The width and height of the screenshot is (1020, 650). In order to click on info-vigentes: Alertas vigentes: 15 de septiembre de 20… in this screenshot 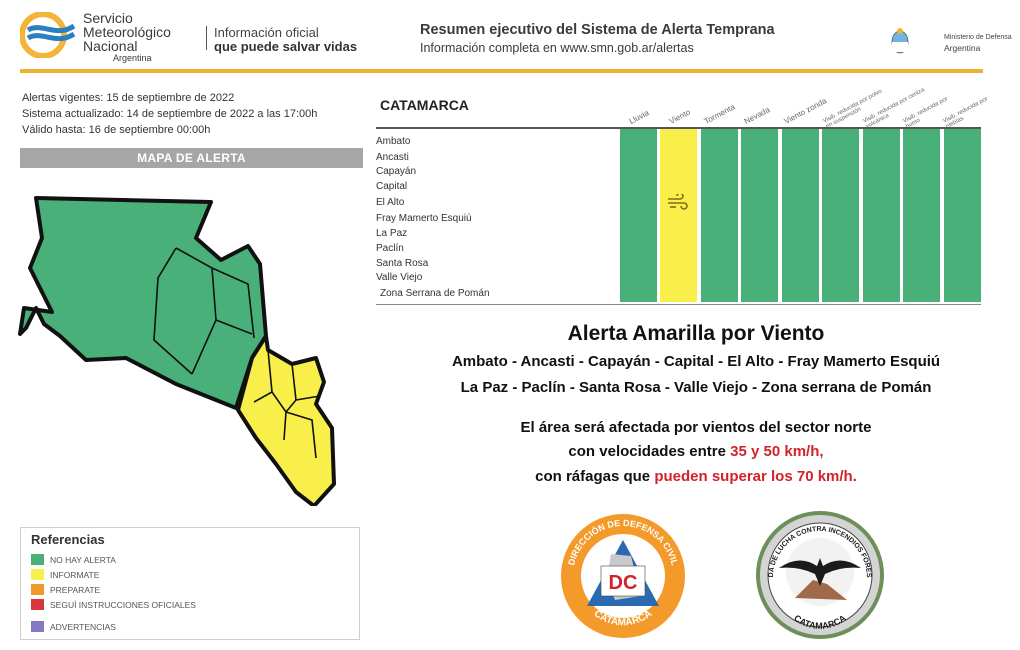, I will do `click(128, 98)`.